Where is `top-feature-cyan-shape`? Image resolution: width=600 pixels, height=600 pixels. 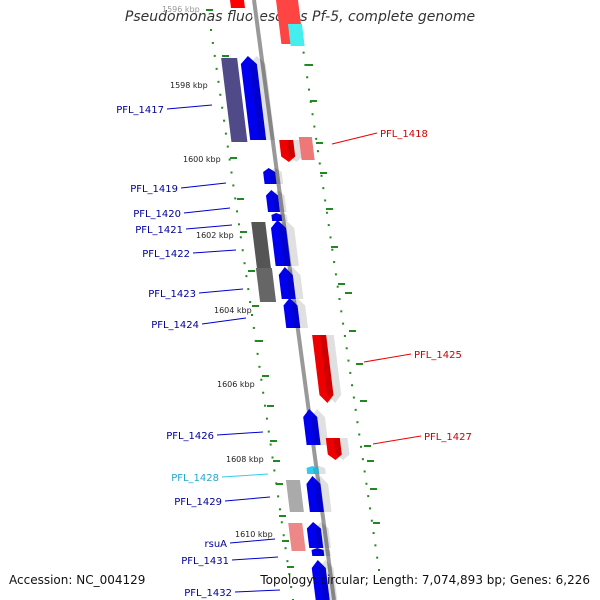
top-feature-cyan-shape is located at coordinates (296, 35).